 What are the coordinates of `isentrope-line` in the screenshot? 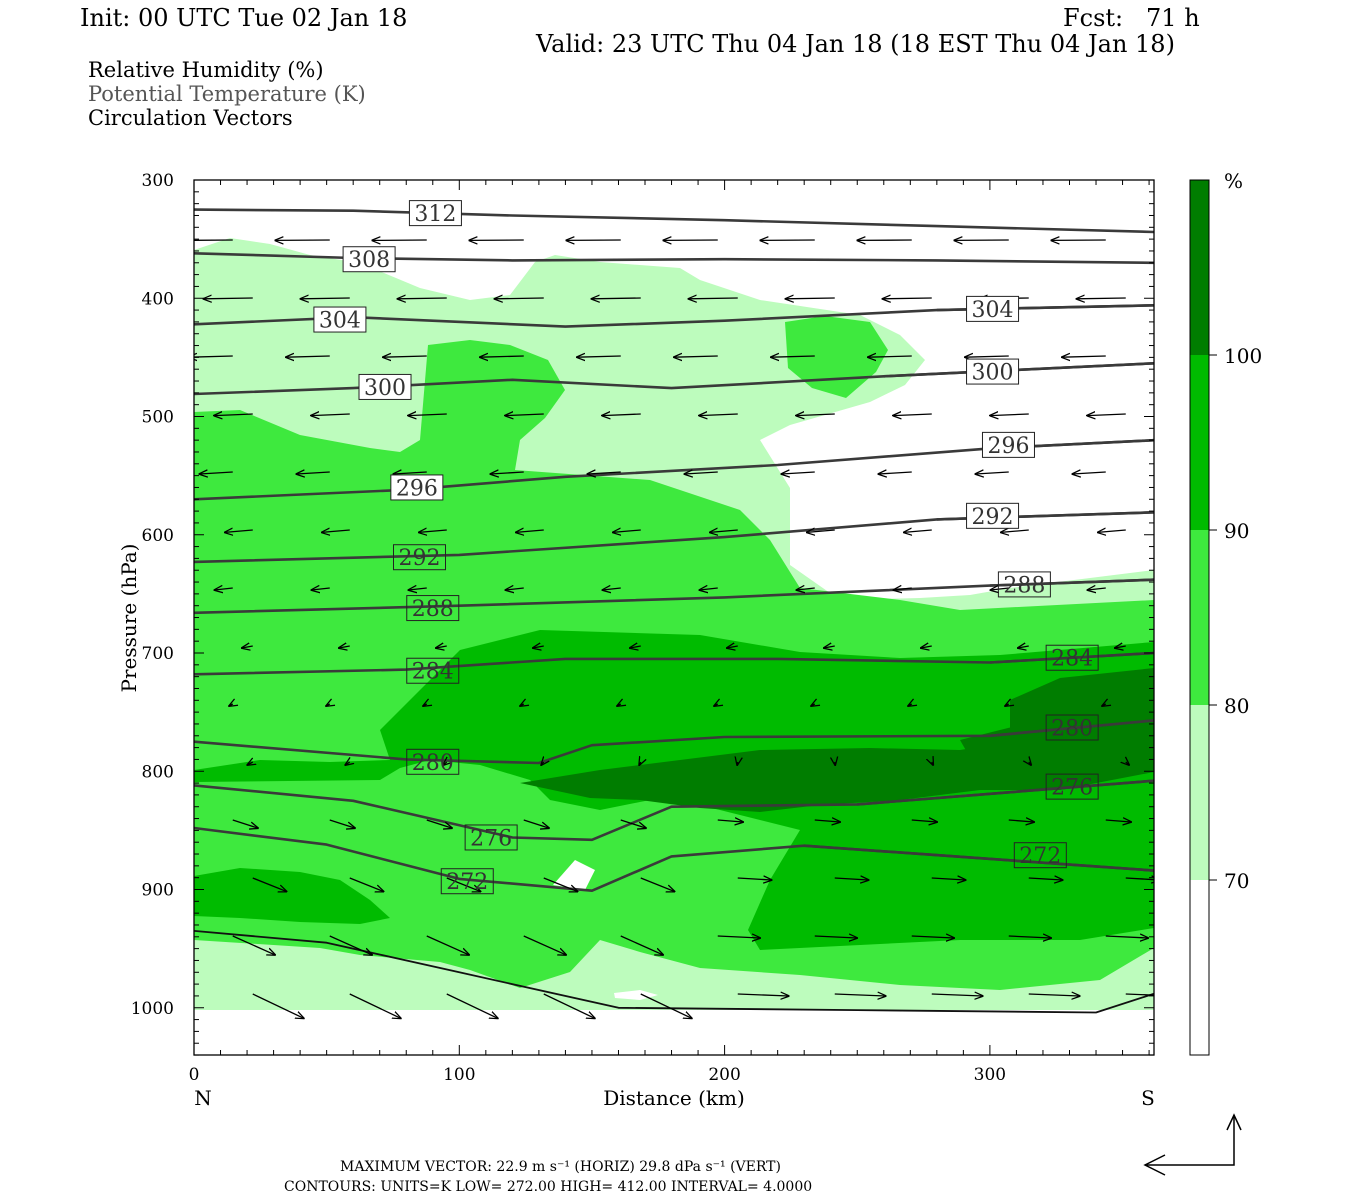 It's located at (674, 972).